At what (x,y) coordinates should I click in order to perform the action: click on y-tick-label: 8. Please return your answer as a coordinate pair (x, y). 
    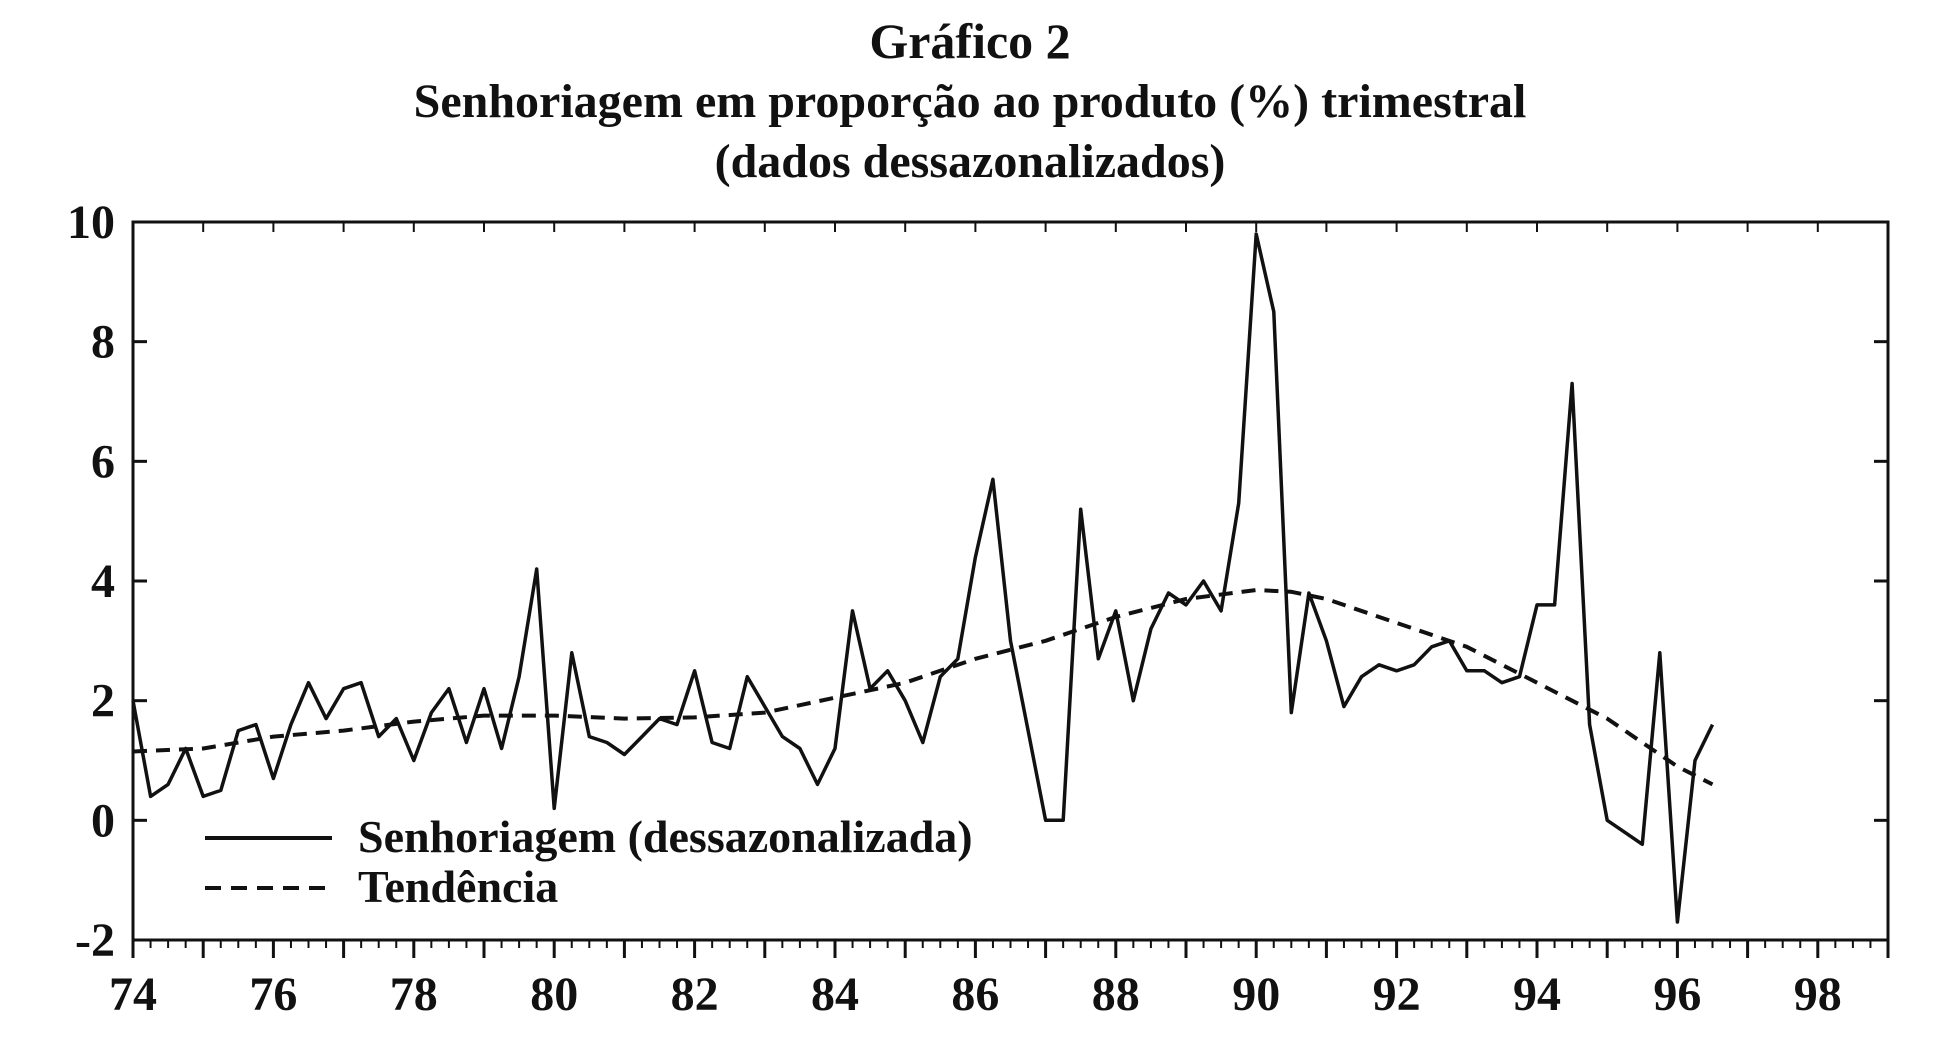
    Looking at the image, I should click on (103, 342).